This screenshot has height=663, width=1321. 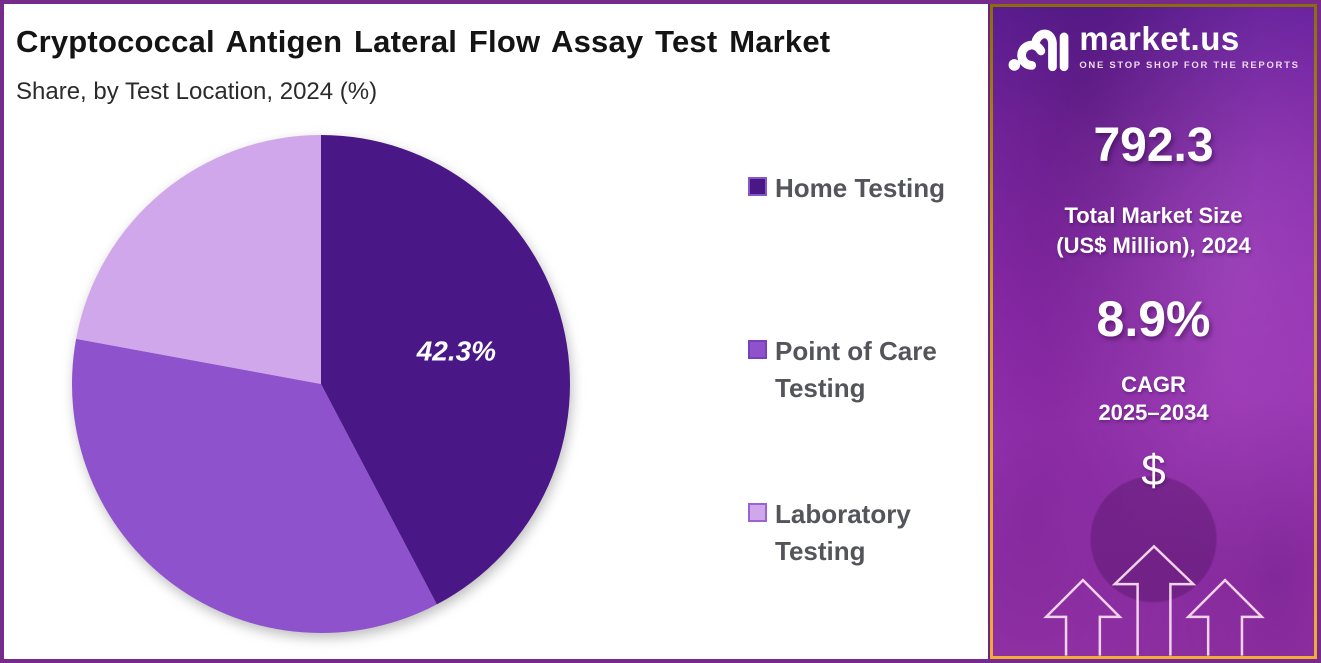 I want to click on pie-slice-point-of-care-testing, so click(x=254, y=485).